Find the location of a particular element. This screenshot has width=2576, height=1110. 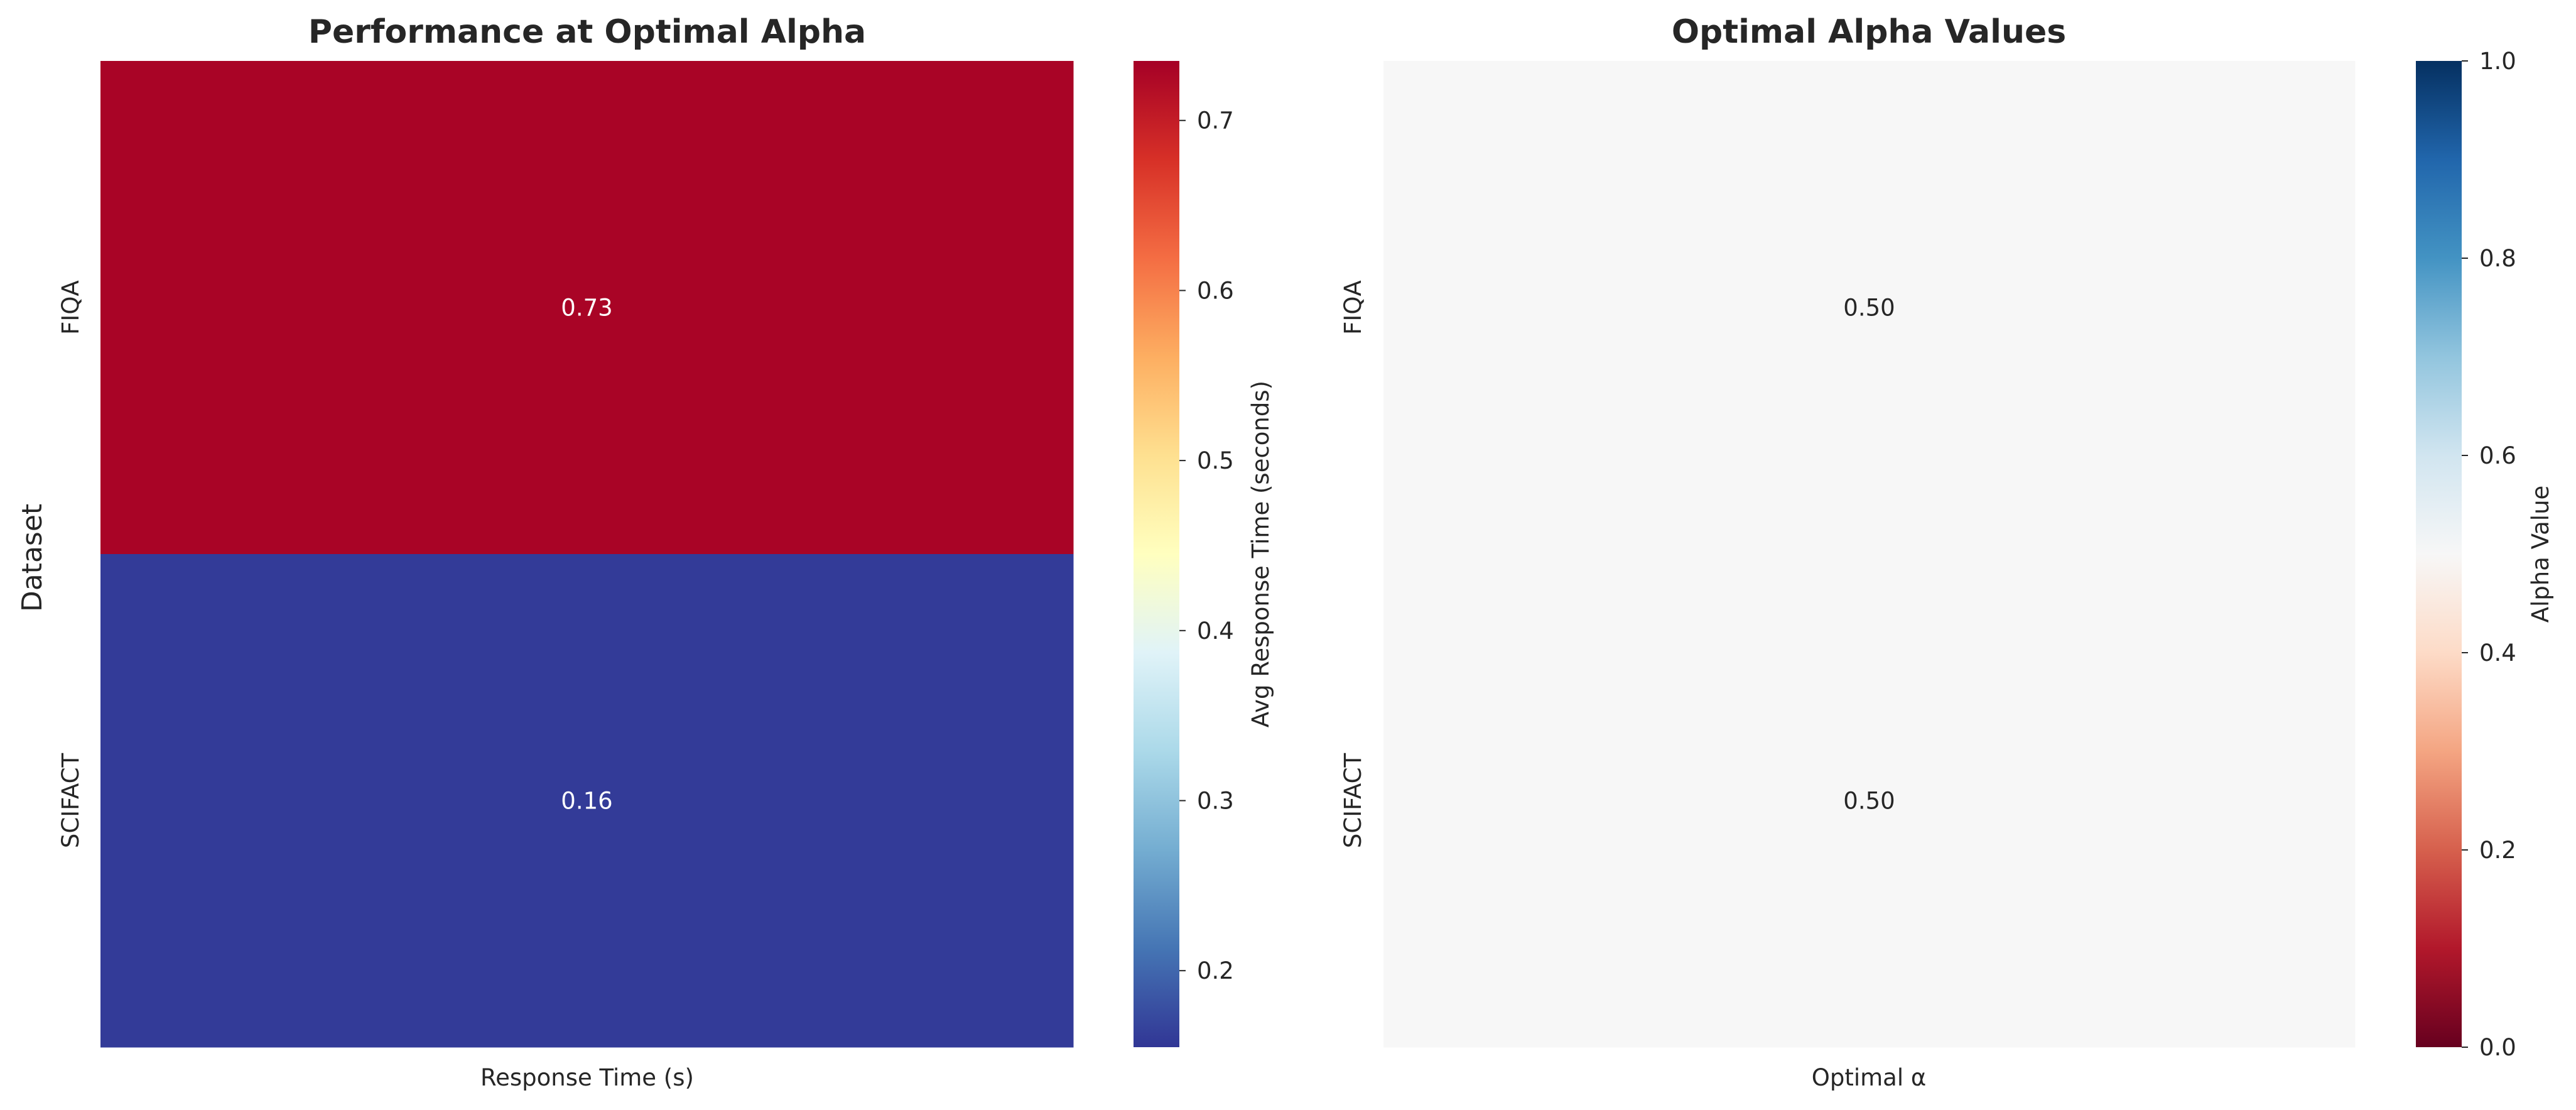

right-row-labels: FIQA SCIFACT is located at coordinates (1353, 564).